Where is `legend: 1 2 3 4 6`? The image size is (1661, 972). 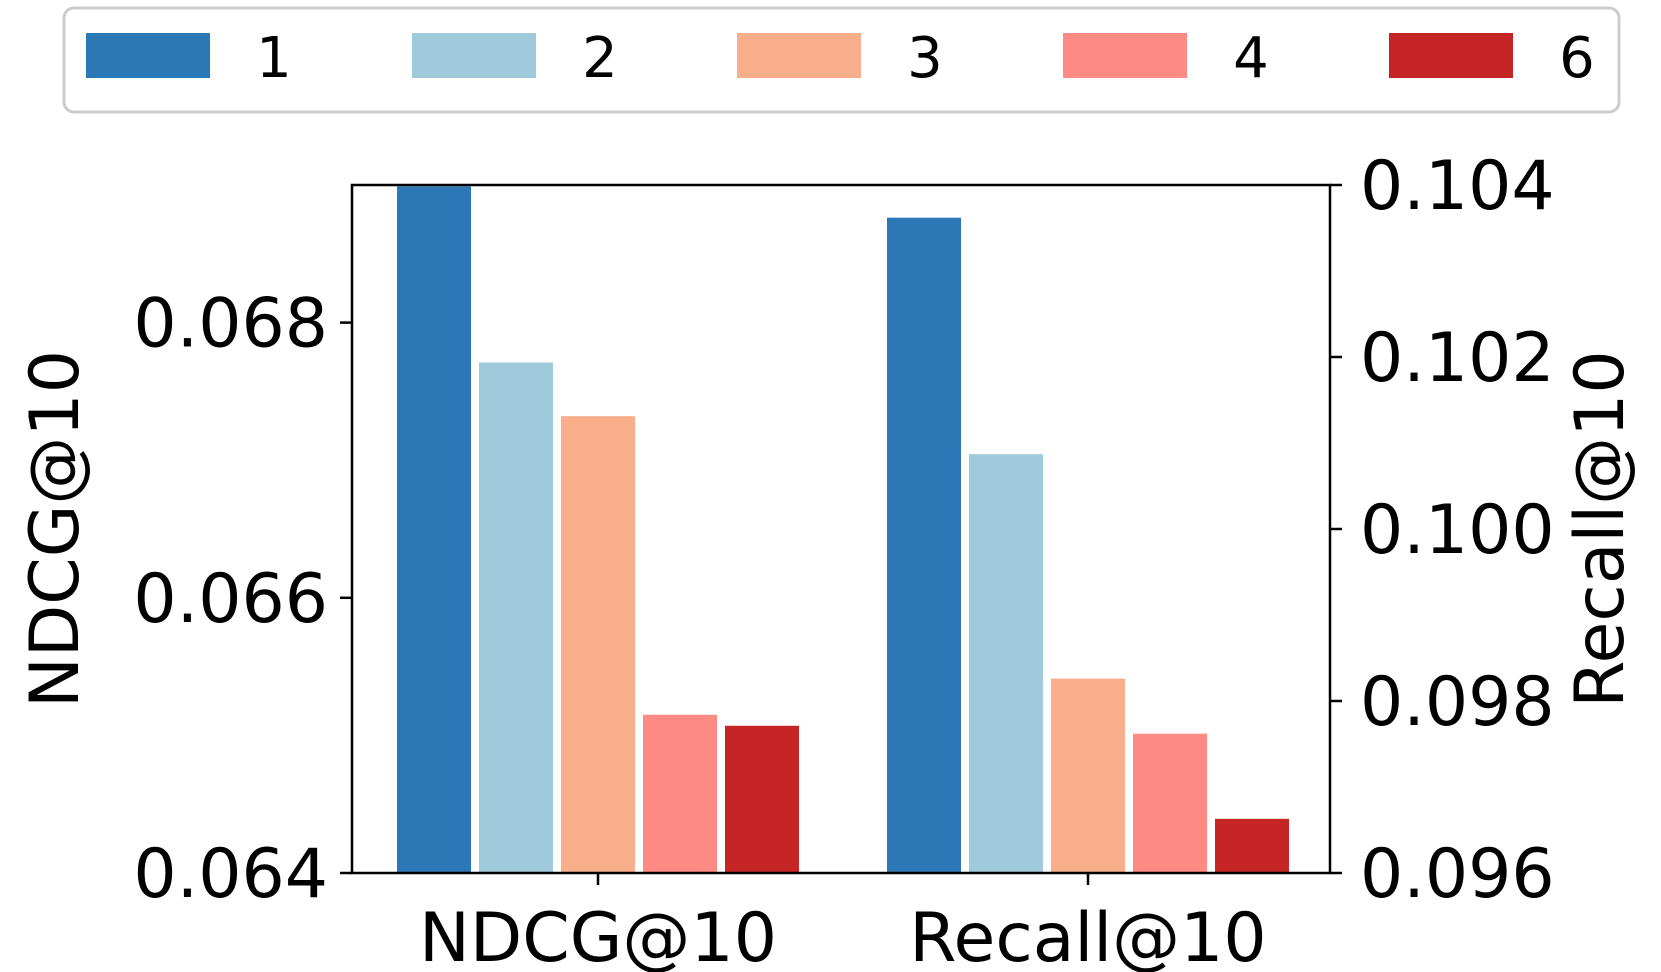 legend: 1 2 3 4 6 is located at coordinates (841, 60).